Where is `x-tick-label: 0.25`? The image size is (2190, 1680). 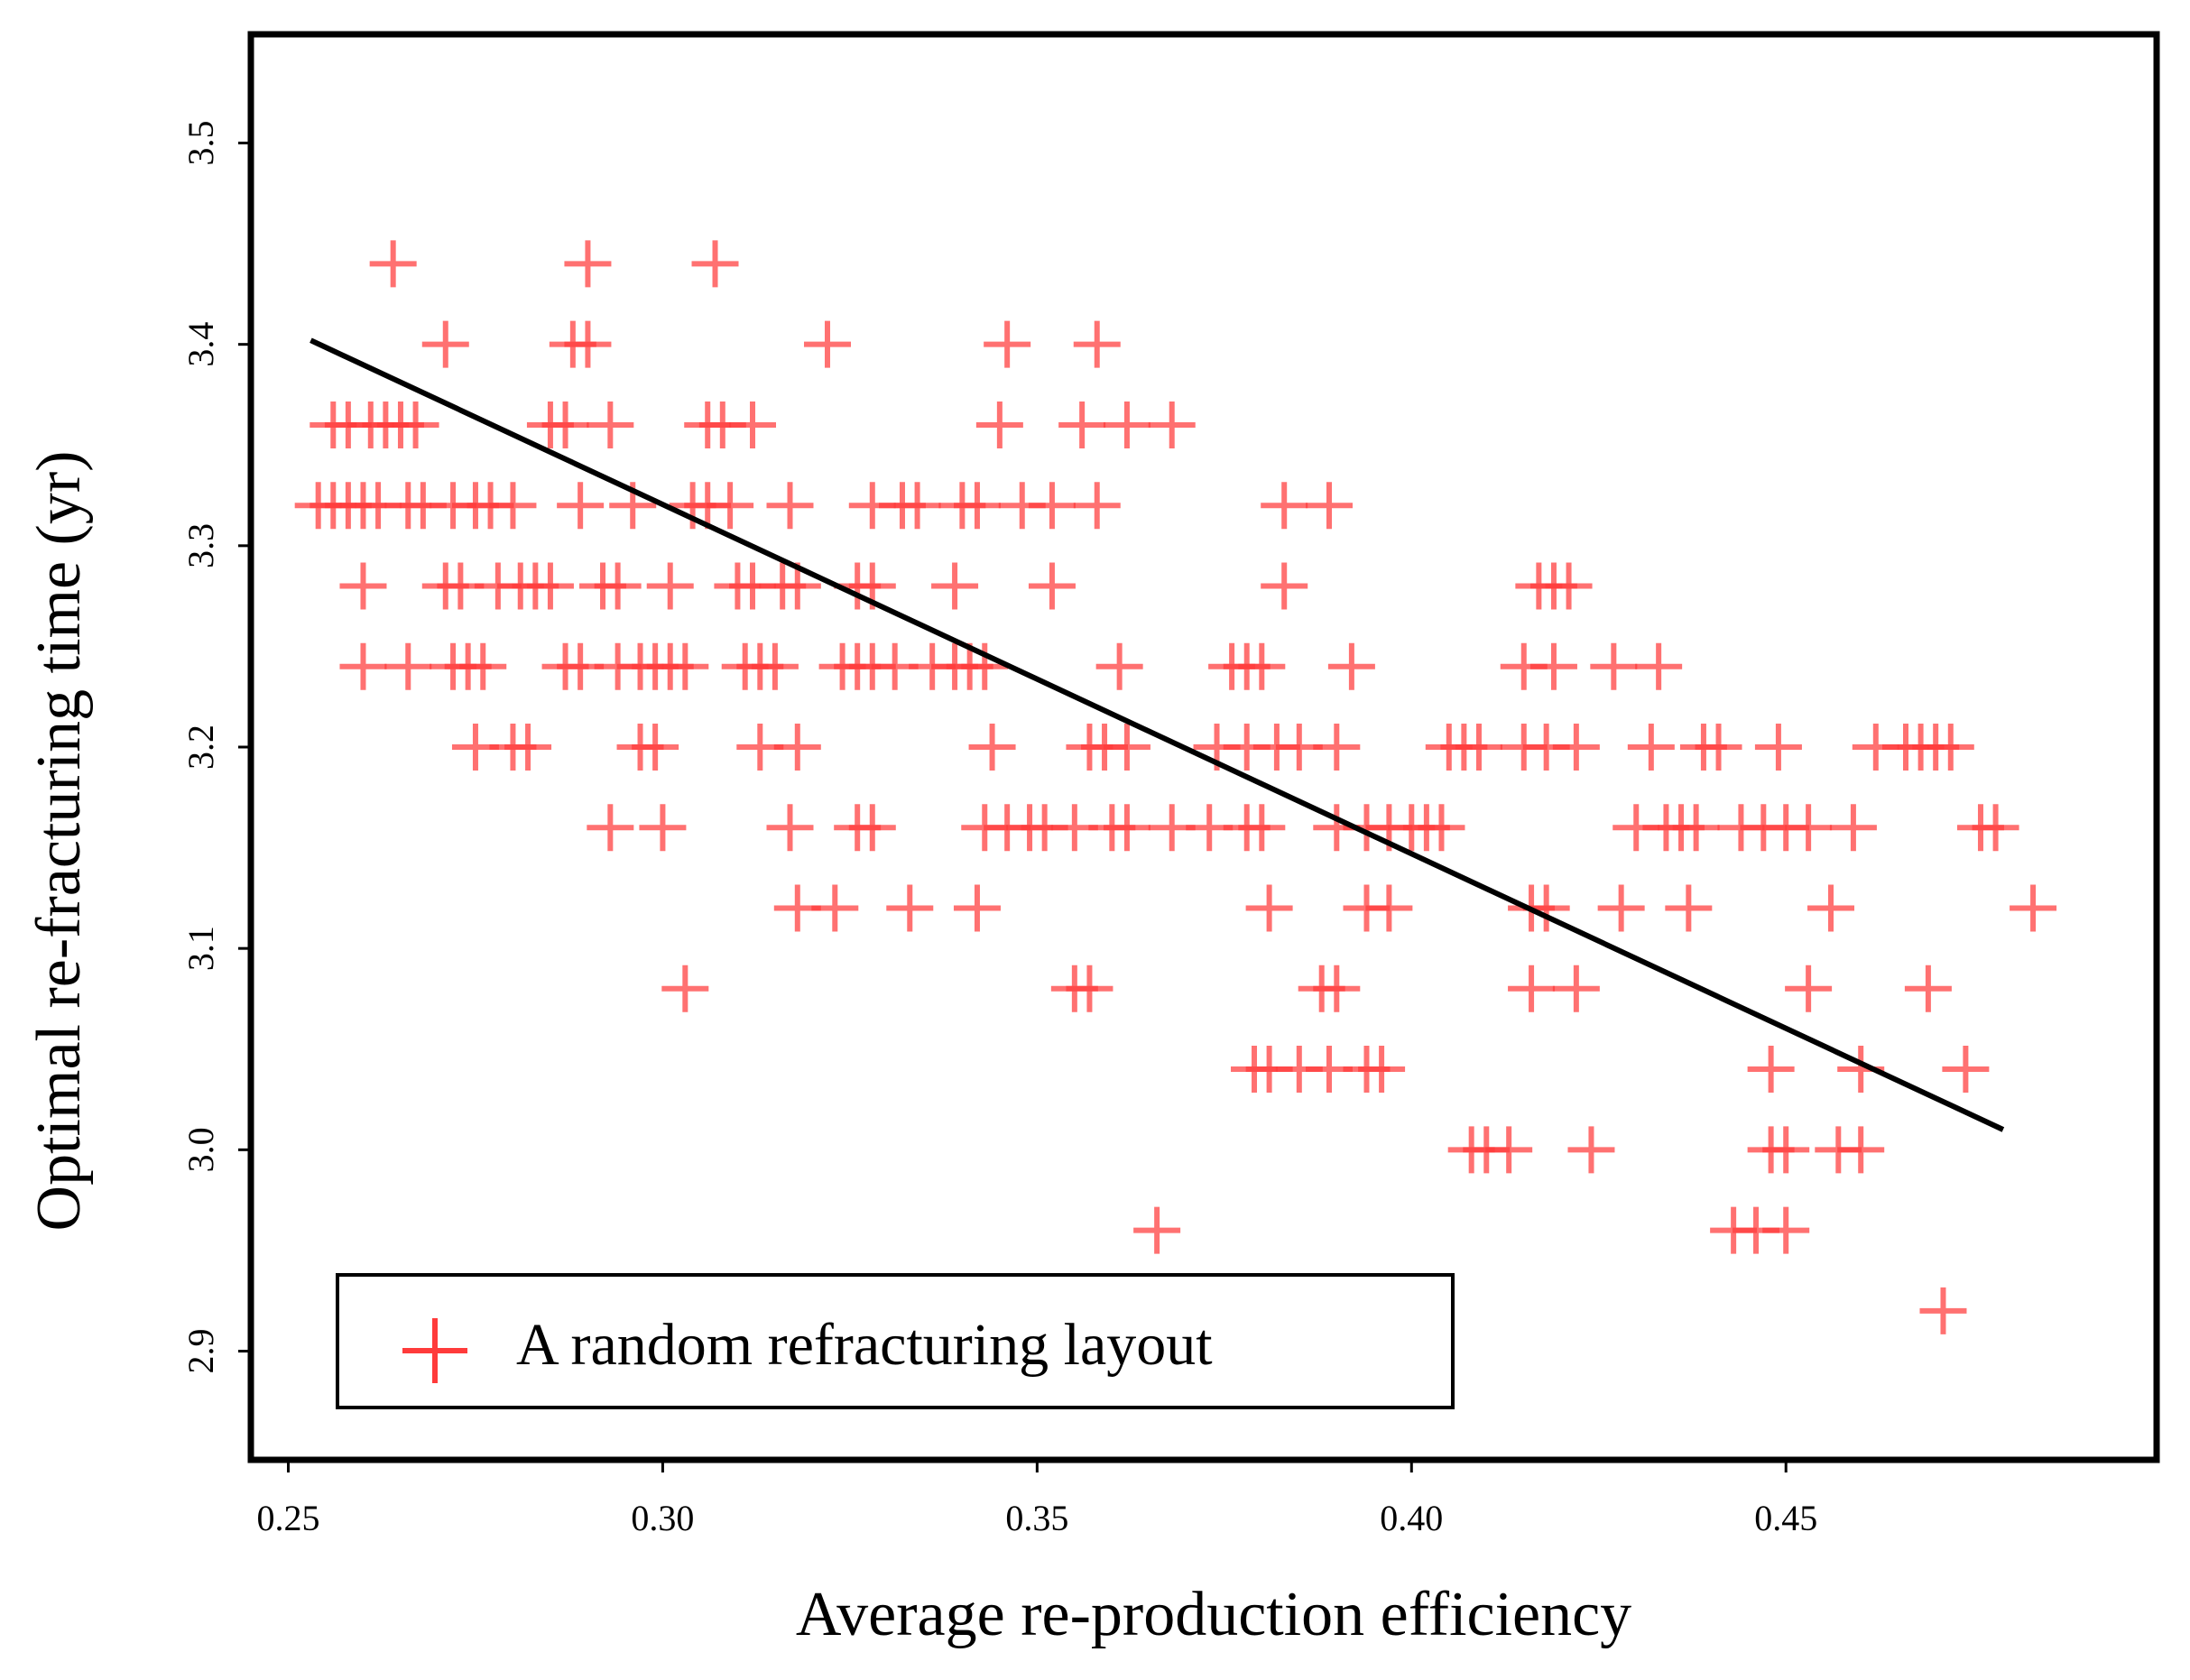 x-tick-label: 0.25 is located at coordinates (287, 1518).